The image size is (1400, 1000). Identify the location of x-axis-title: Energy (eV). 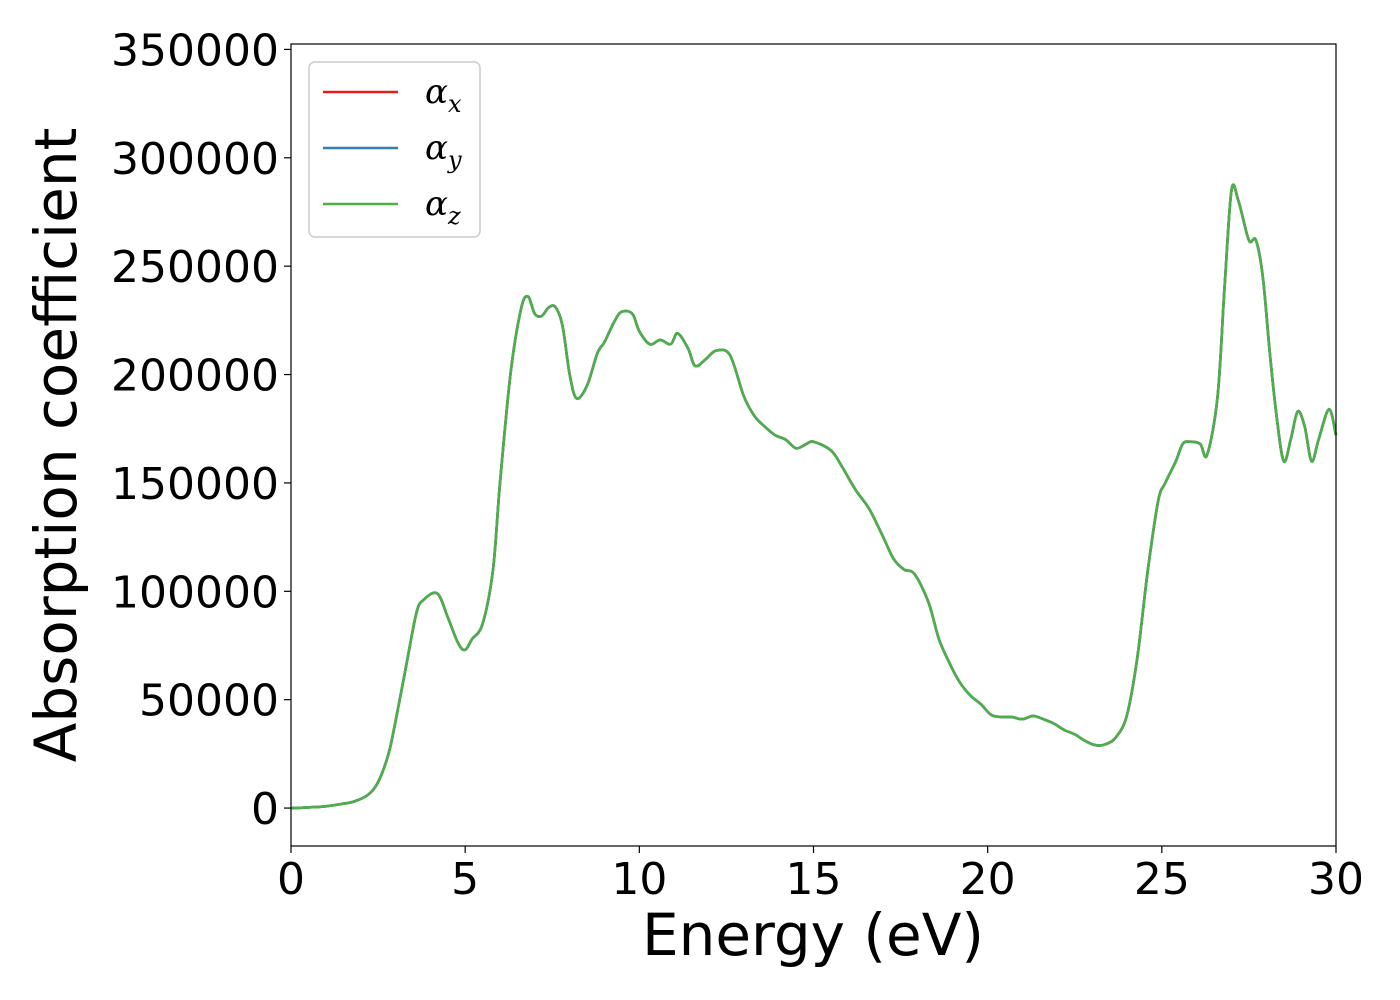
(813, 935).